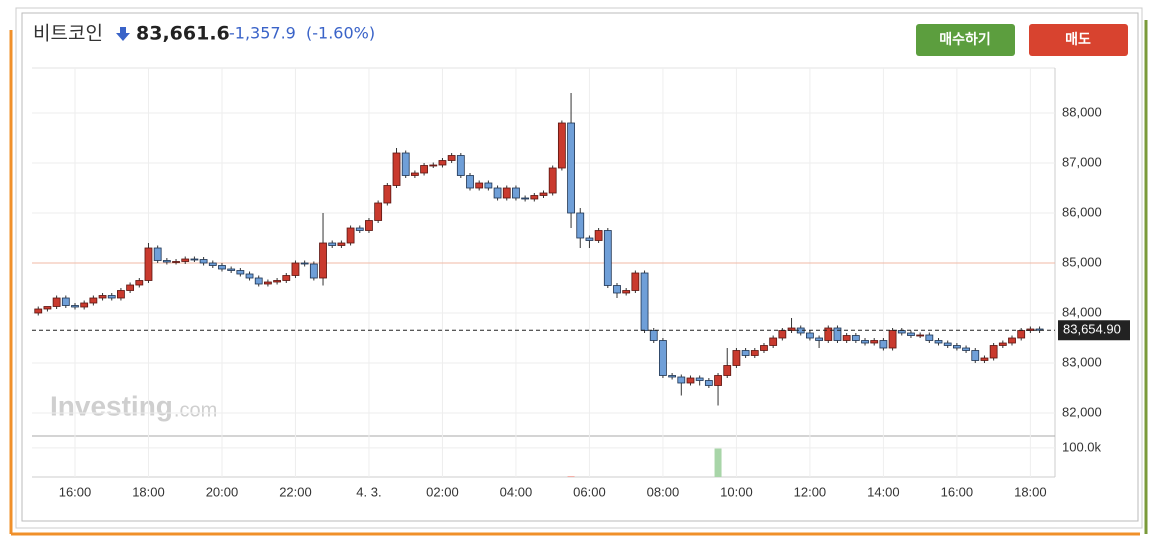  Describe the element at coordinates (1082, 211) in the screenshot. I see `y-tick-label: 86,000` at that location.